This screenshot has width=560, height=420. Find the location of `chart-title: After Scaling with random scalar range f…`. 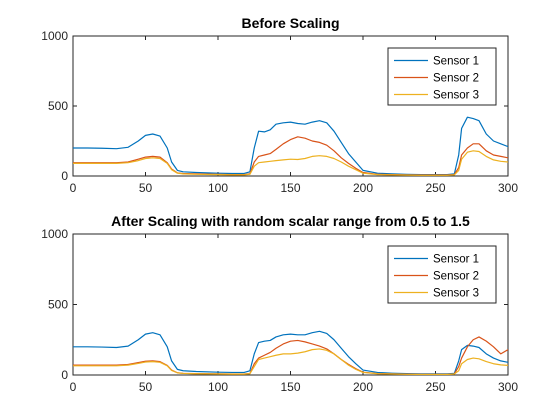

chart-title: After Scaling with random scalar range f… is located at coordinates (290, 221).